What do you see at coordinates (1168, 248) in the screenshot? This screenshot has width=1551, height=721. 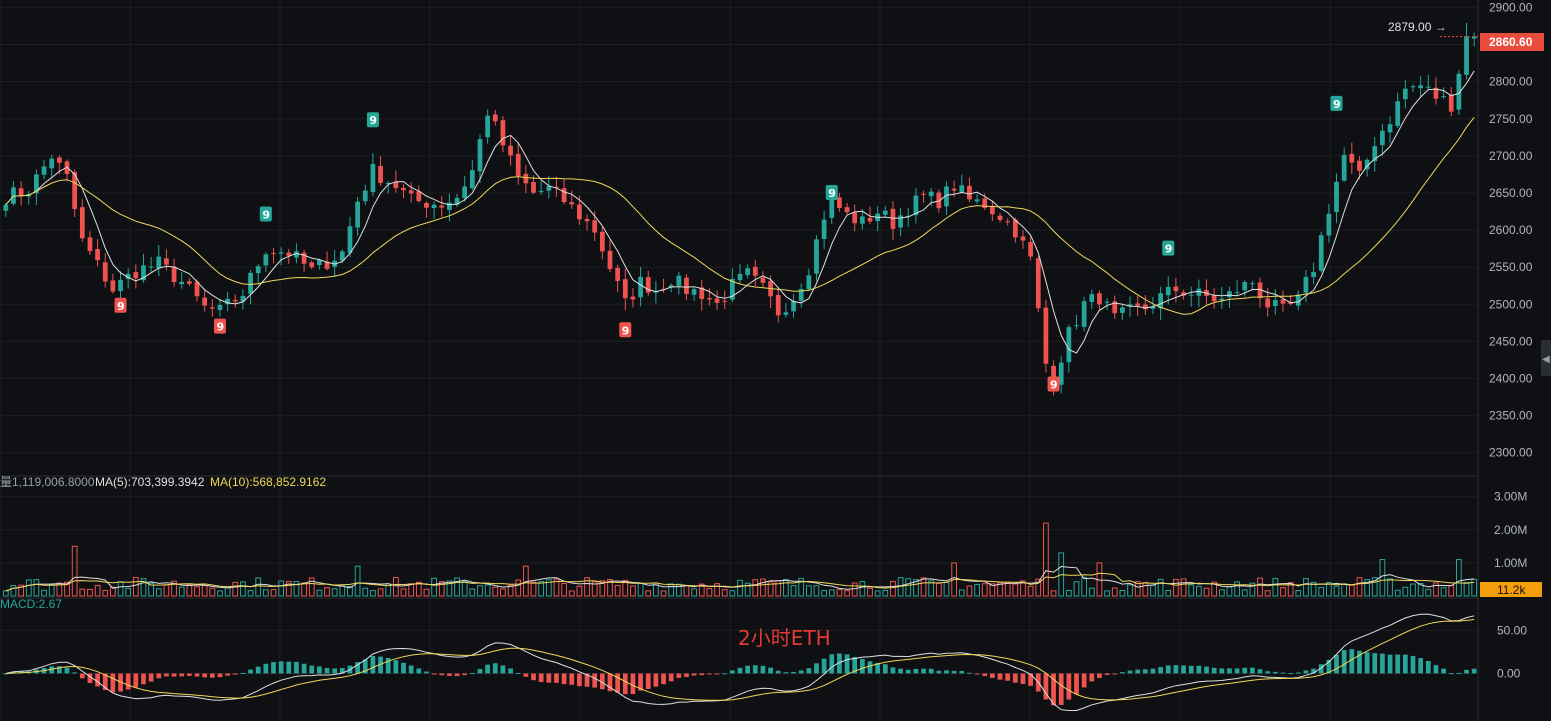 I see `td-badge` at bounding box center [1168, 248].